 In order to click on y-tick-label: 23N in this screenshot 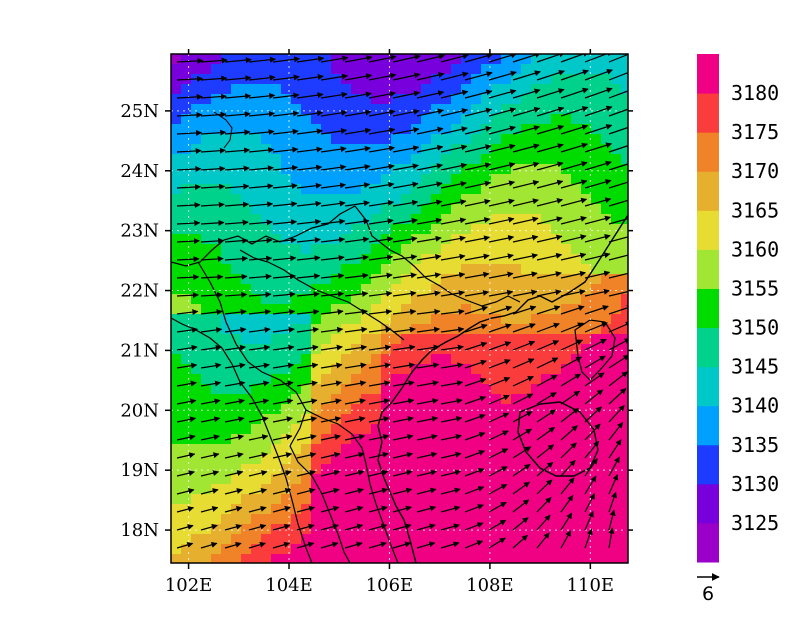, I will do `click(139, 231)`.